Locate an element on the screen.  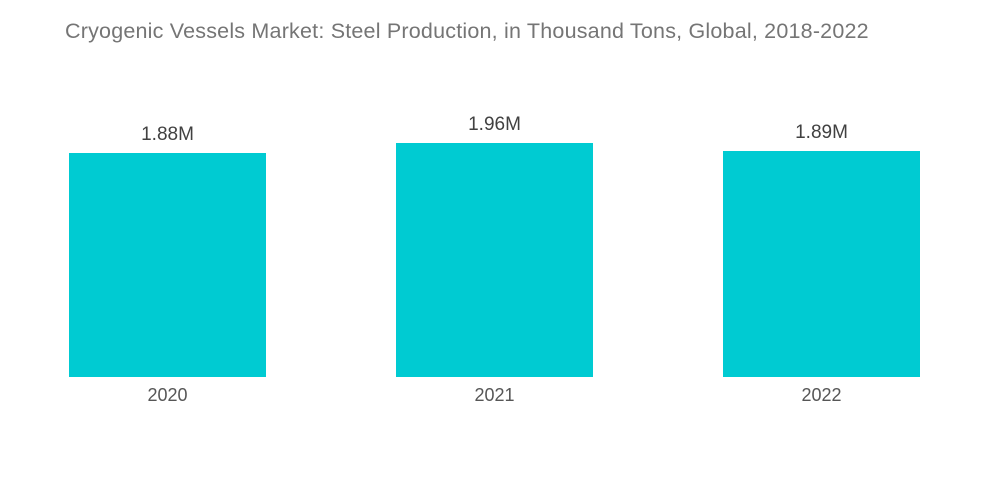
x-axis-tick-label: 2022 is located at coordinates (821, 395).